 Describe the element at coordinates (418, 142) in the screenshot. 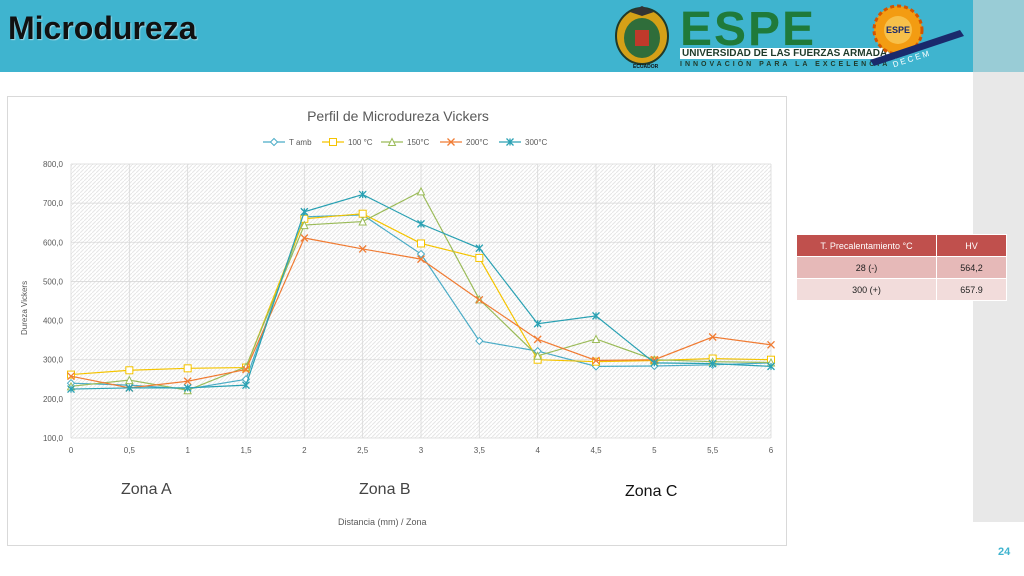

I see `legend-label: 150°C` at that location.